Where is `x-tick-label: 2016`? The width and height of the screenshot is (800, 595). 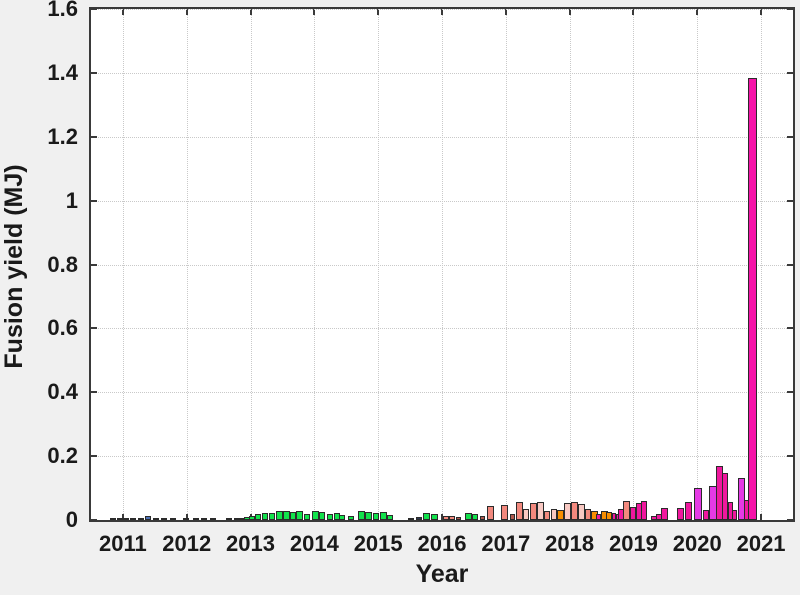 x-tick-label: 2016 is located at coordinates (442, 543).